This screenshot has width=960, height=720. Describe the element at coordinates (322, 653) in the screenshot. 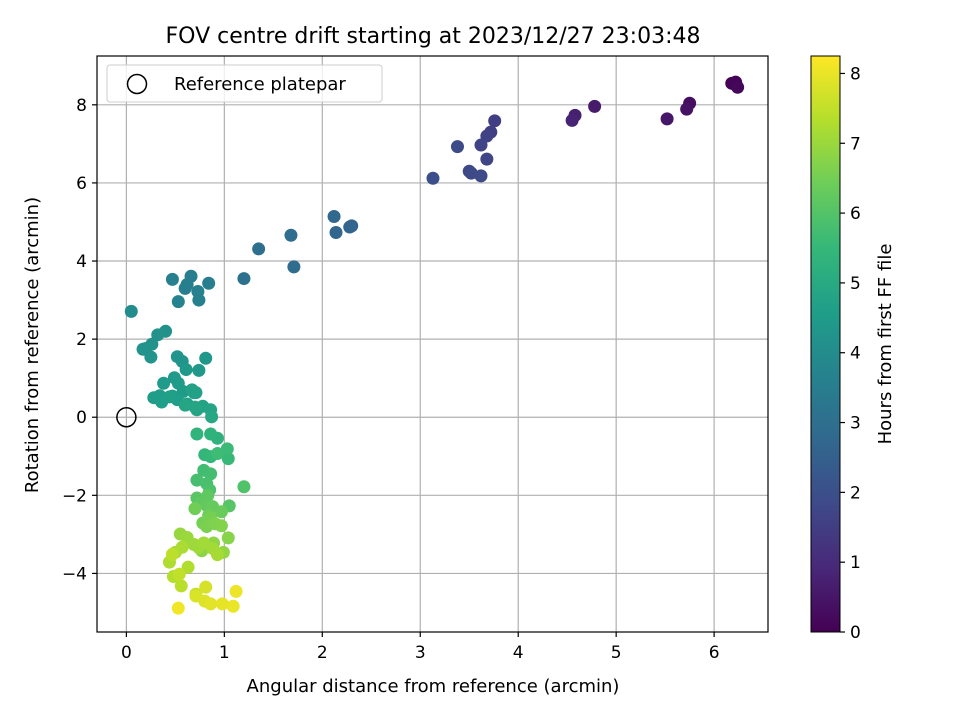

I see `x-tick-label: 2` at that location.